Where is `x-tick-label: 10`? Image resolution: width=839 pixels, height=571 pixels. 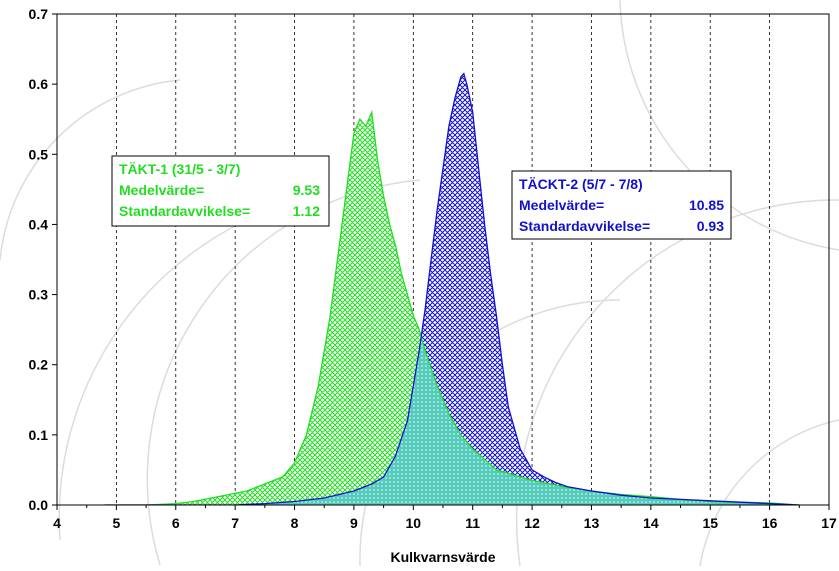 x-tick-label: 10 is located at coordinates (414, 523).